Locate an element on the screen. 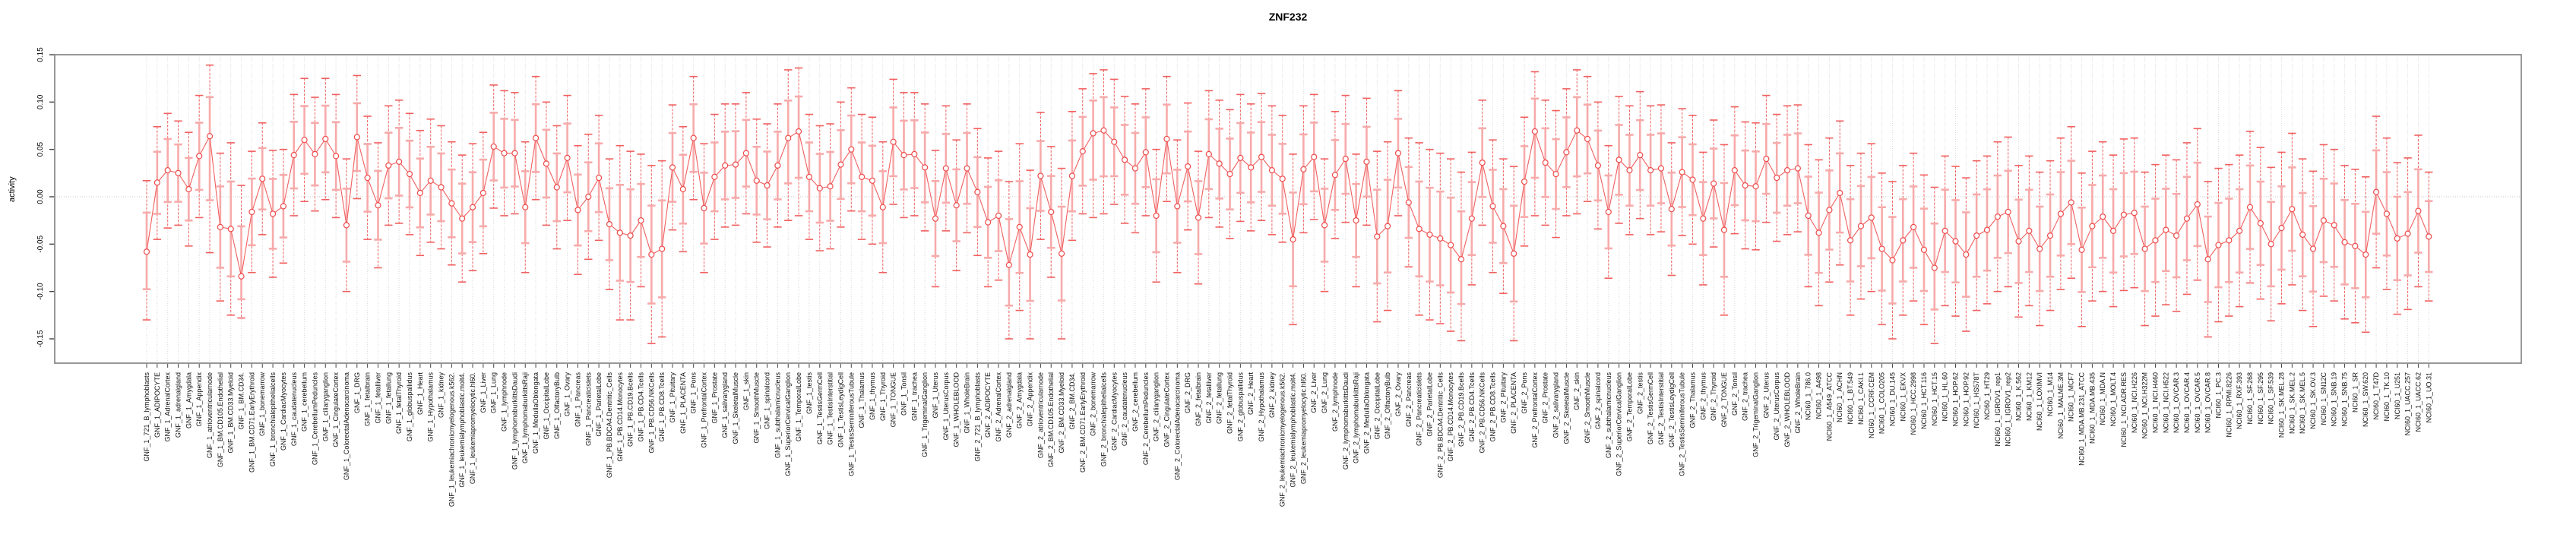 The width and height of the screenshot is (2576, 547). x-axis-category-label: NCI60_1_LOXIMVI is located at coordinates (2039, 401).